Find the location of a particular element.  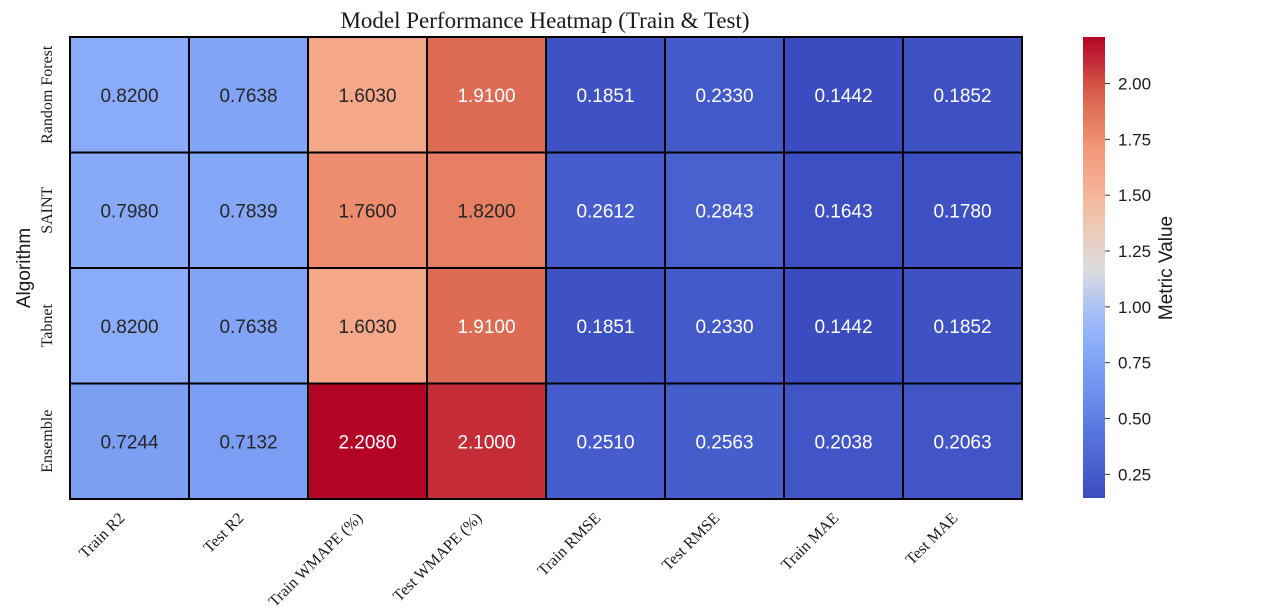

colorbar-tick-label: 1.00 is located at coordinates (1134, 307).